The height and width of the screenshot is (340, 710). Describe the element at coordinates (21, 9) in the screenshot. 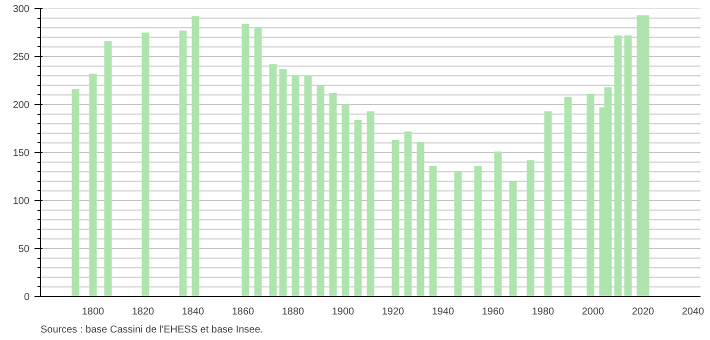

I see `y-tick-label: 300` at that location.